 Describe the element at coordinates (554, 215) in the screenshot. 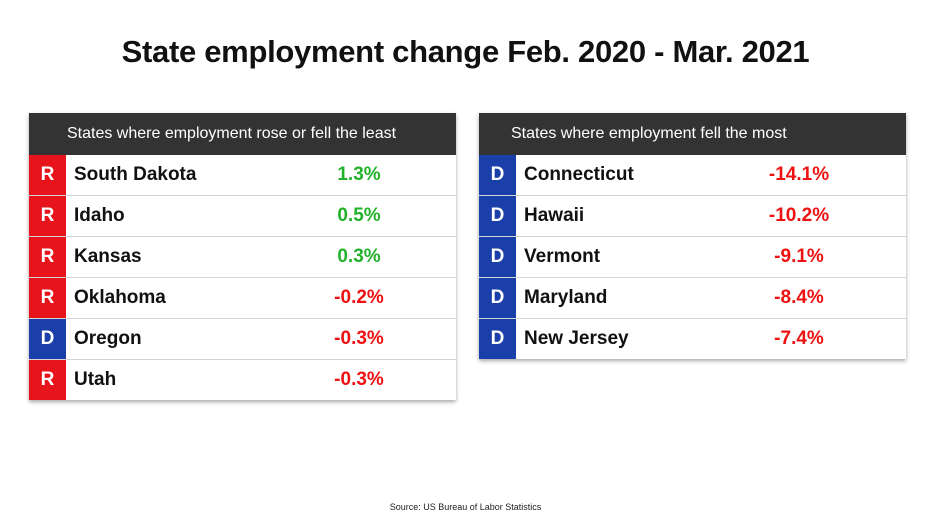

I see `state-name: Hawaii` at that location.